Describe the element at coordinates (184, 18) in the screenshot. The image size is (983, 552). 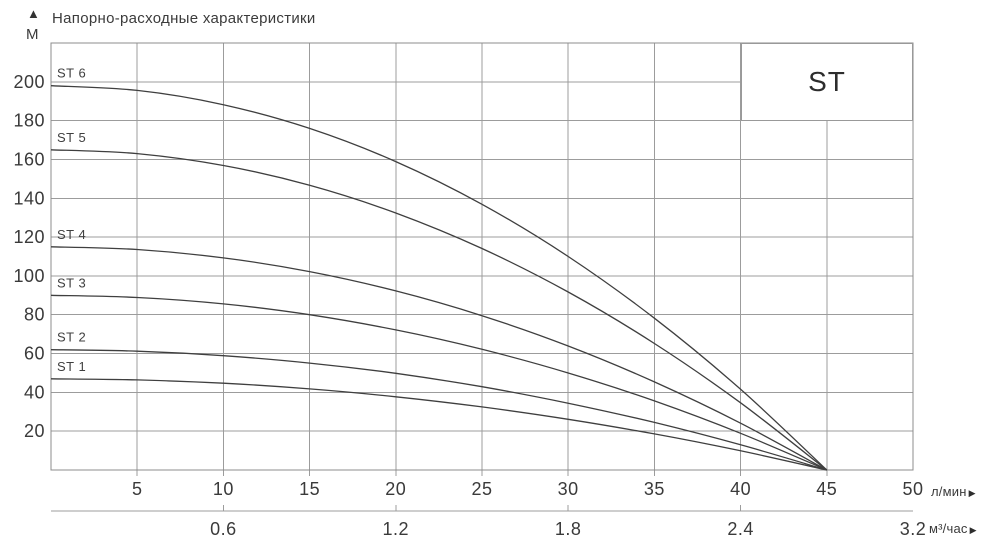
I see `chart-title: Напорно-расходные характеристики` at that location.